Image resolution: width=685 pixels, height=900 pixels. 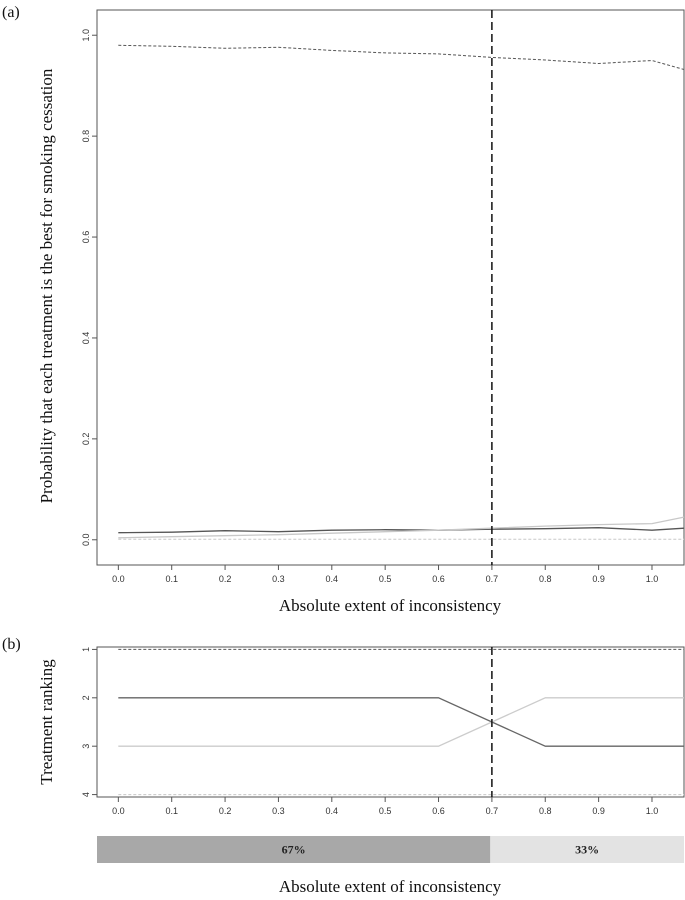 I want to click on panel-b-y-axis-title: Treatment ranking, so click(x=46, y=722).